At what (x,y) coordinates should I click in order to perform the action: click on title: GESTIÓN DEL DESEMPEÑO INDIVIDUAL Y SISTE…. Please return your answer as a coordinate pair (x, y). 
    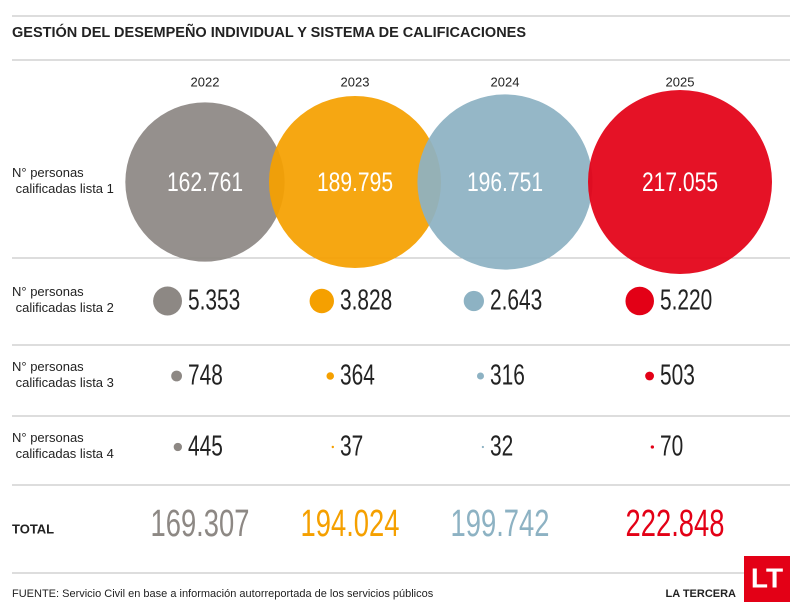
    Looking at the image, I should click on (269, 32).